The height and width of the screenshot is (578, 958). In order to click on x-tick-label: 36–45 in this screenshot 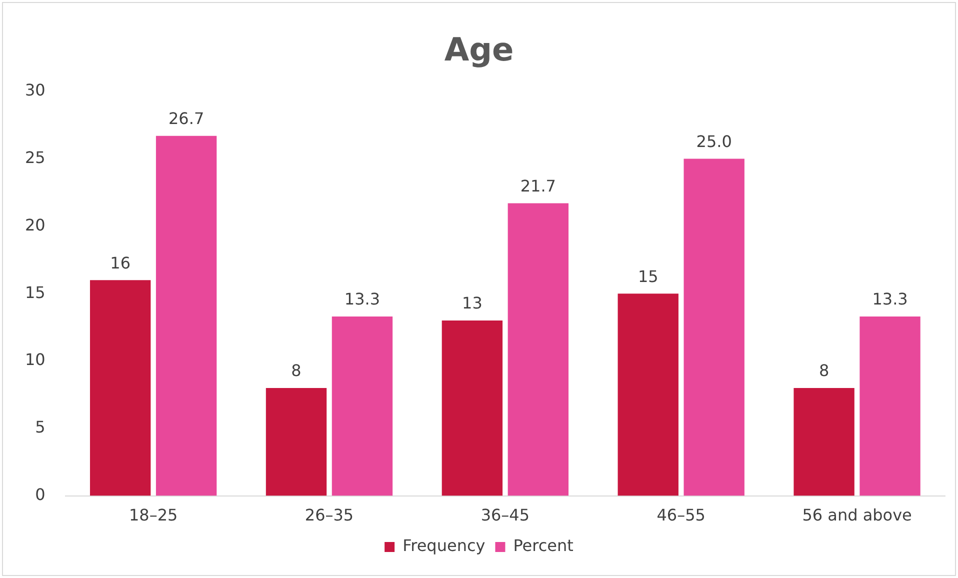, I will do `click(505, 515)`.